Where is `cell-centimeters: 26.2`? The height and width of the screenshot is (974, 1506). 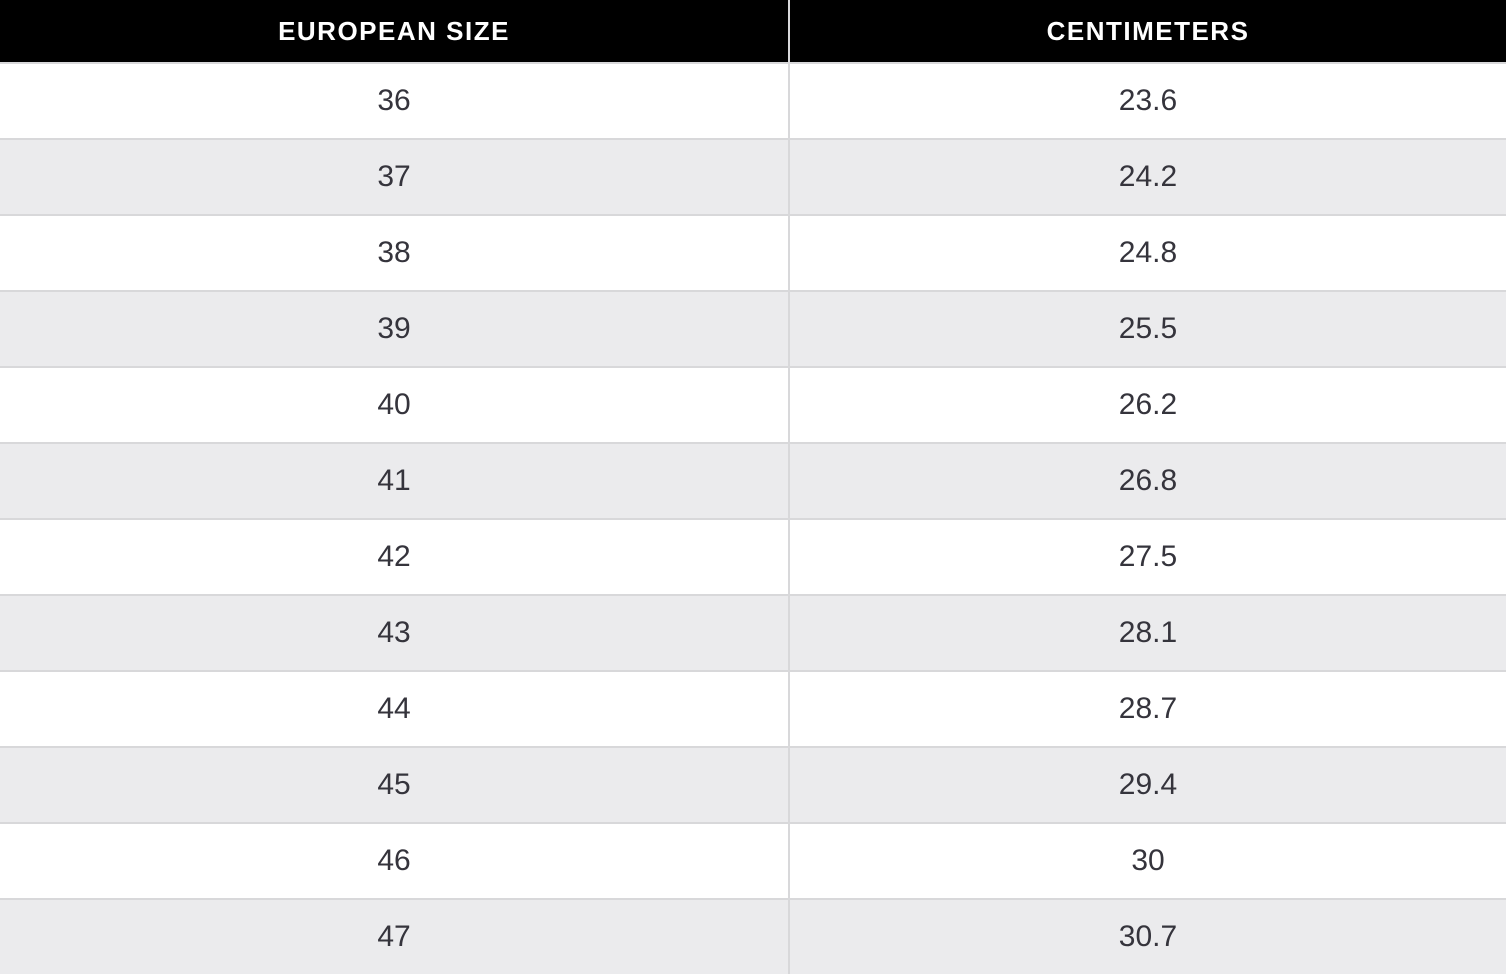
cell-centimeters: 26.2 is located at coordinates (1147, 404).